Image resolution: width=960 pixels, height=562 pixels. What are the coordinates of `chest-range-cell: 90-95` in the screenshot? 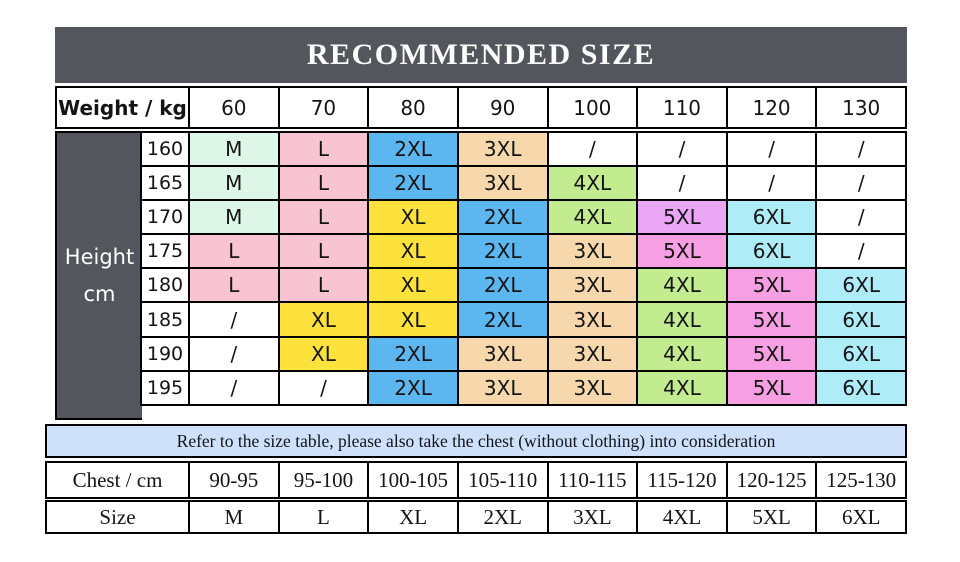 It's located at (234, 480).